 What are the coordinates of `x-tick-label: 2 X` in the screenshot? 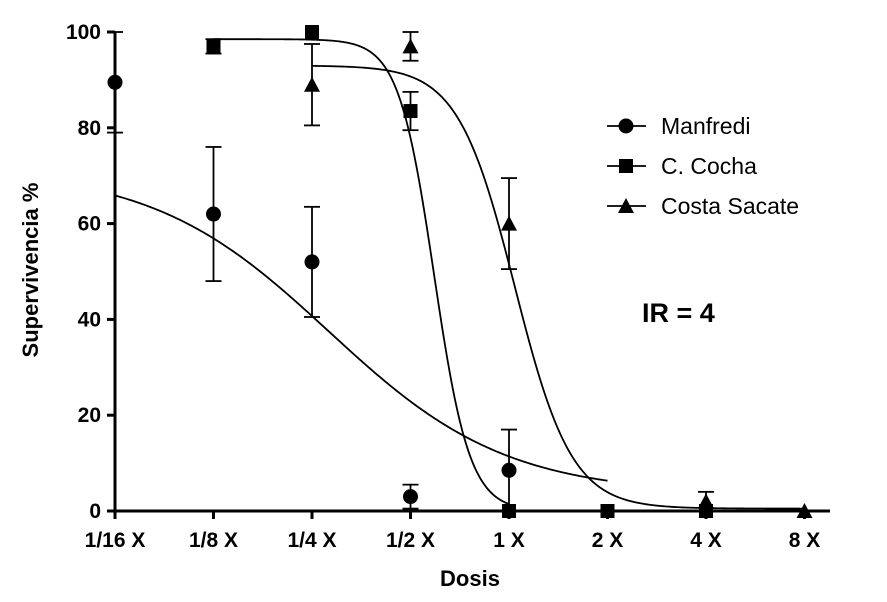 It's located at (608, 540).